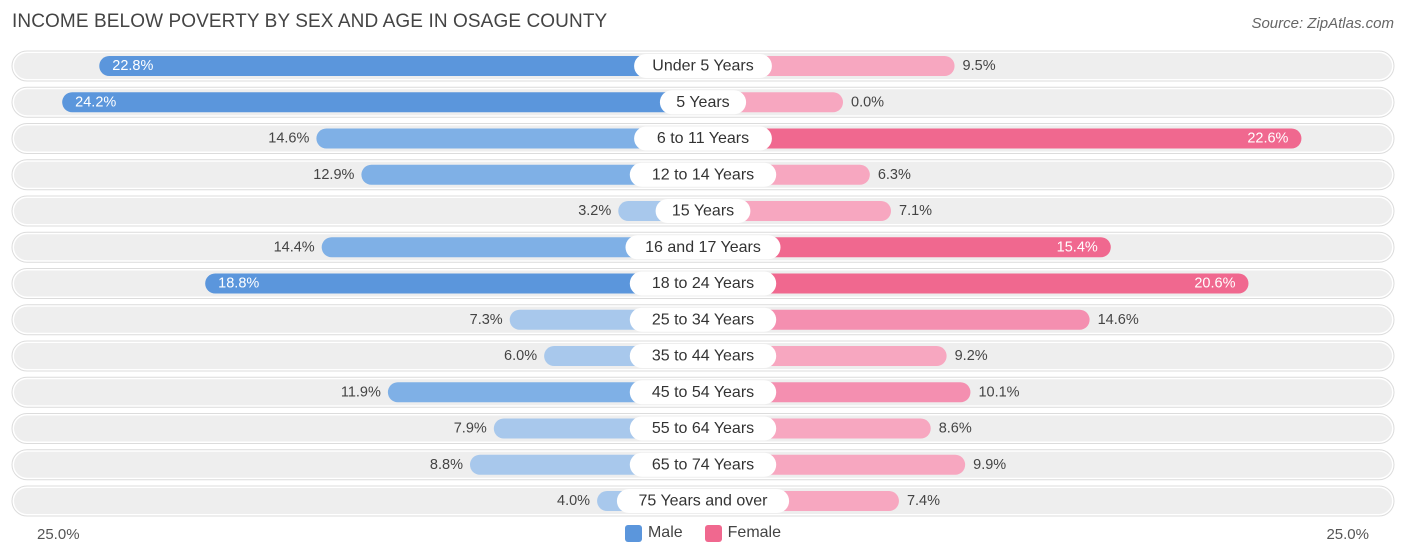 This screenshot has height=559, width=1406. I want to click on legend-label-male: Male, so click(665, 532).